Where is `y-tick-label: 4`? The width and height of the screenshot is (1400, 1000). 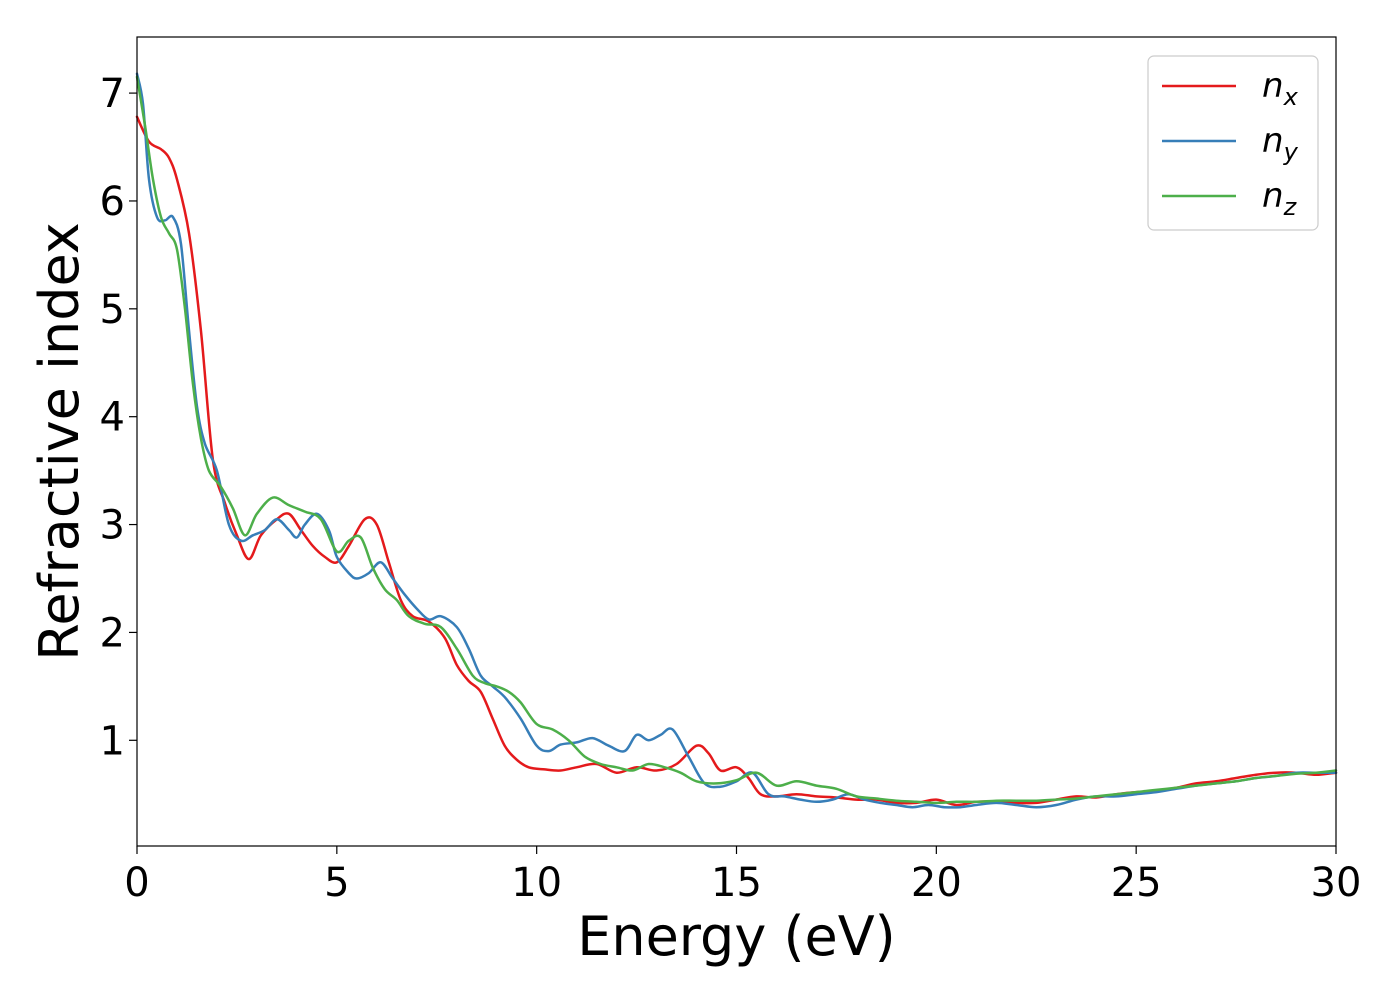 y-tick-label: 4 is located at coordinates (112, 418).